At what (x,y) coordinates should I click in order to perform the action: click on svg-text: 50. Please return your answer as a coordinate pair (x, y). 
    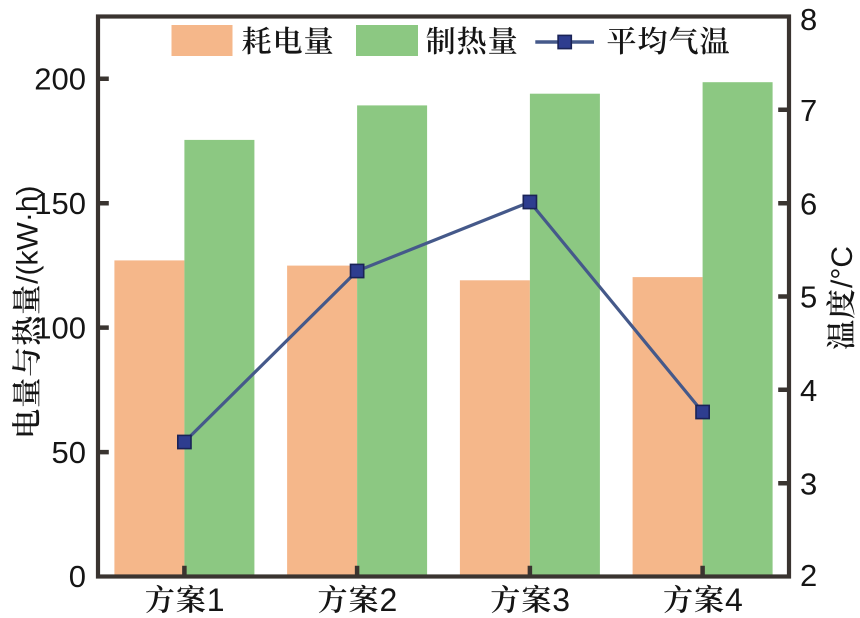
    Looking at the image, I should click on (69, 452).